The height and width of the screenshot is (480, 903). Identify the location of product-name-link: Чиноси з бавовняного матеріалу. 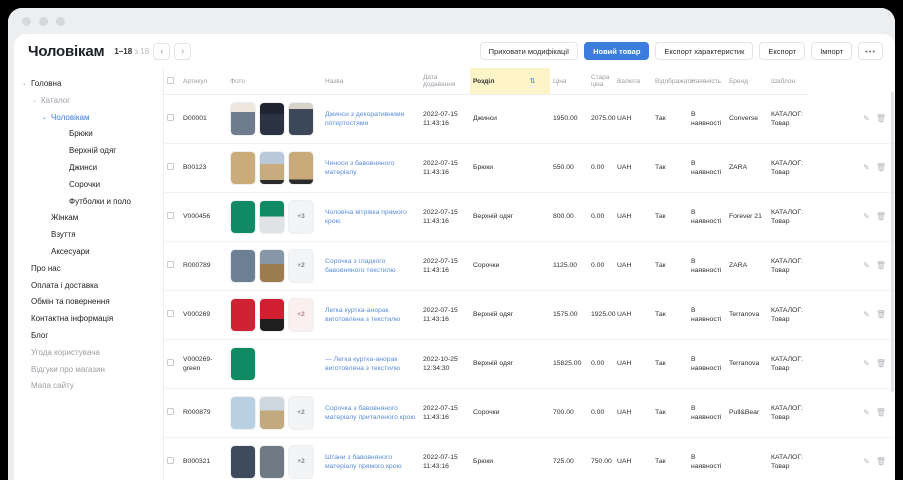
(360, 167).